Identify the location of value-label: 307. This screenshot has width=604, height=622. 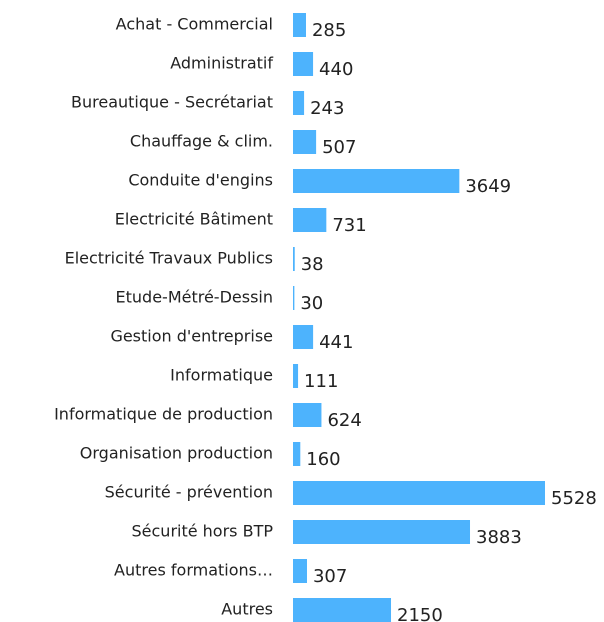
(330, 576).